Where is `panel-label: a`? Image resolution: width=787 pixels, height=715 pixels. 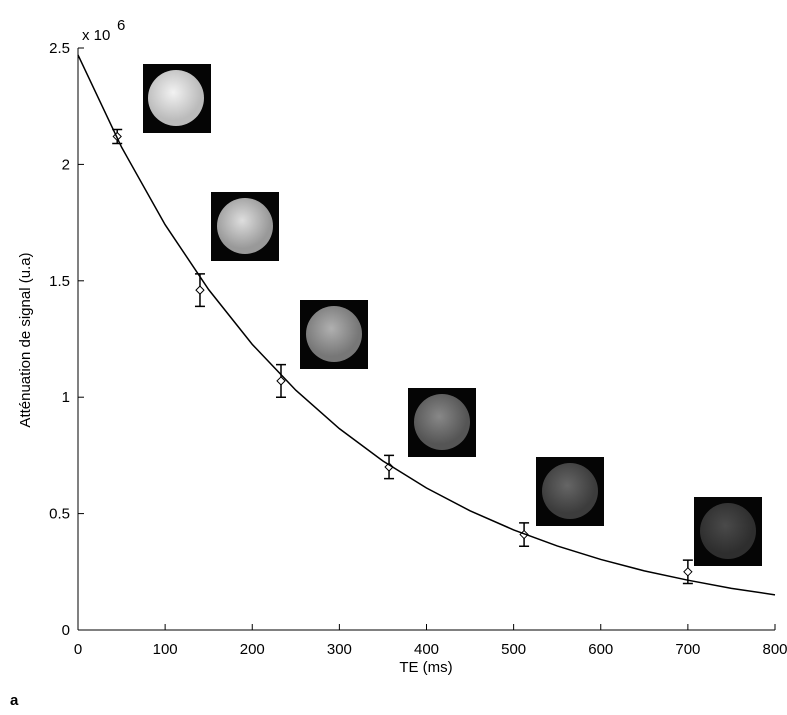
panel-label: a is located at coordinates (14, 700).